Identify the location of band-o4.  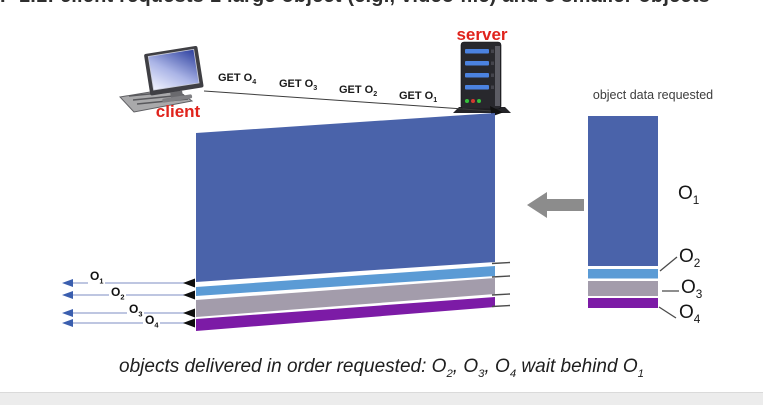
(345, 314).